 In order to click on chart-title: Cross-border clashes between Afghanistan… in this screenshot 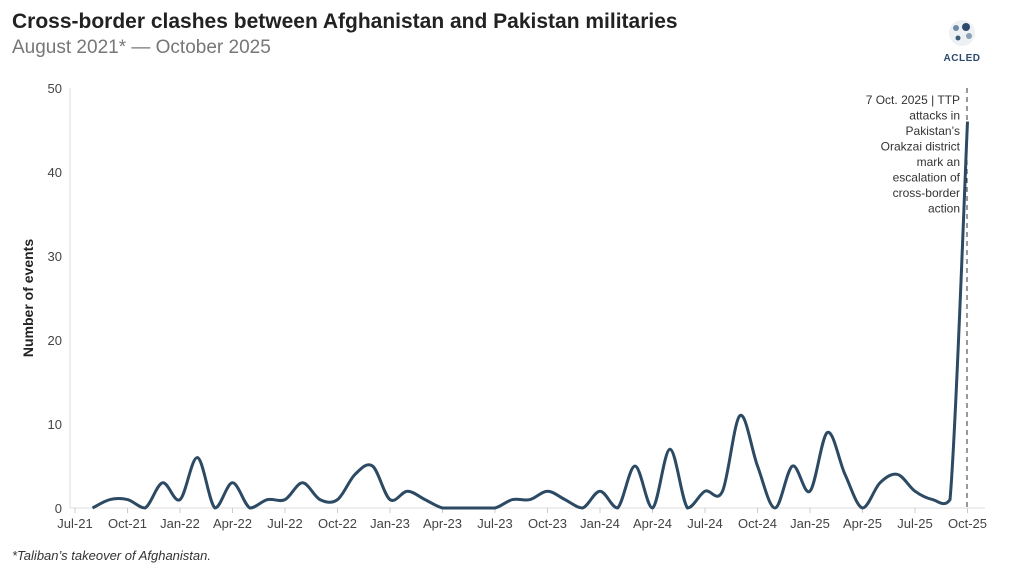, I will do `click(345, 21)`.